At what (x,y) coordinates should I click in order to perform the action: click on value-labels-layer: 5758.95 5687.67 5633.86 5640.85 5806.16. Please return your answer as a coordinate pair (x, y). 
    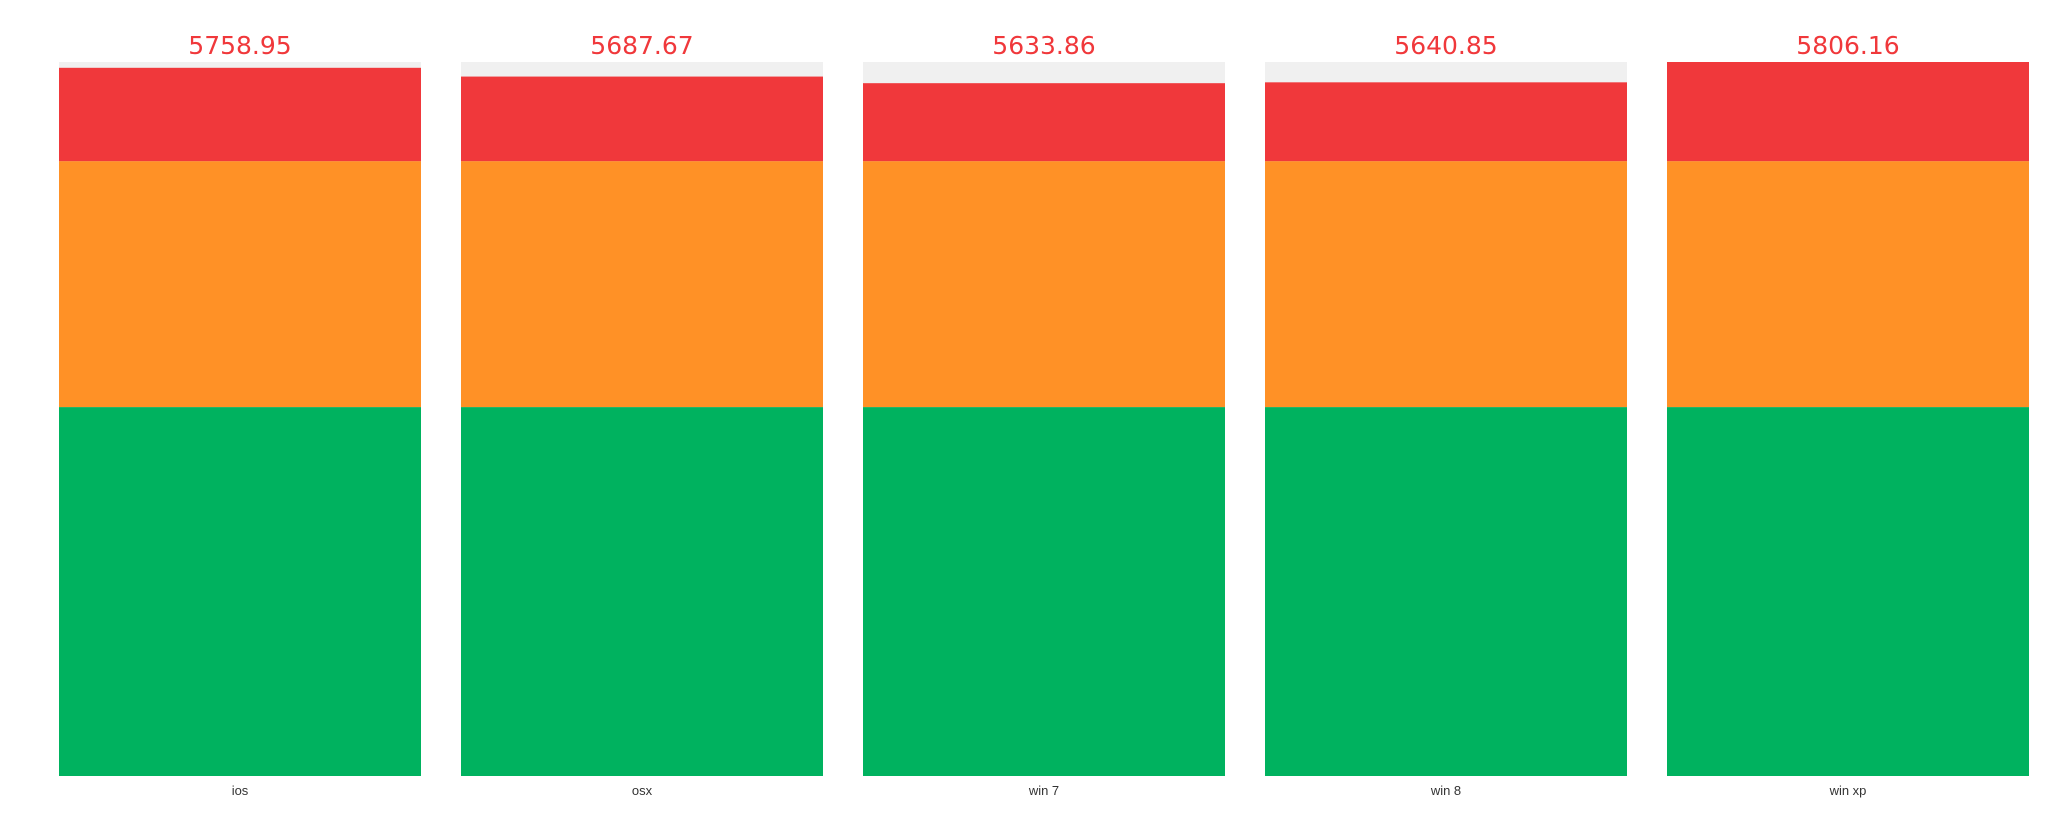
    Looking at the image, I should click on (1043, 45).